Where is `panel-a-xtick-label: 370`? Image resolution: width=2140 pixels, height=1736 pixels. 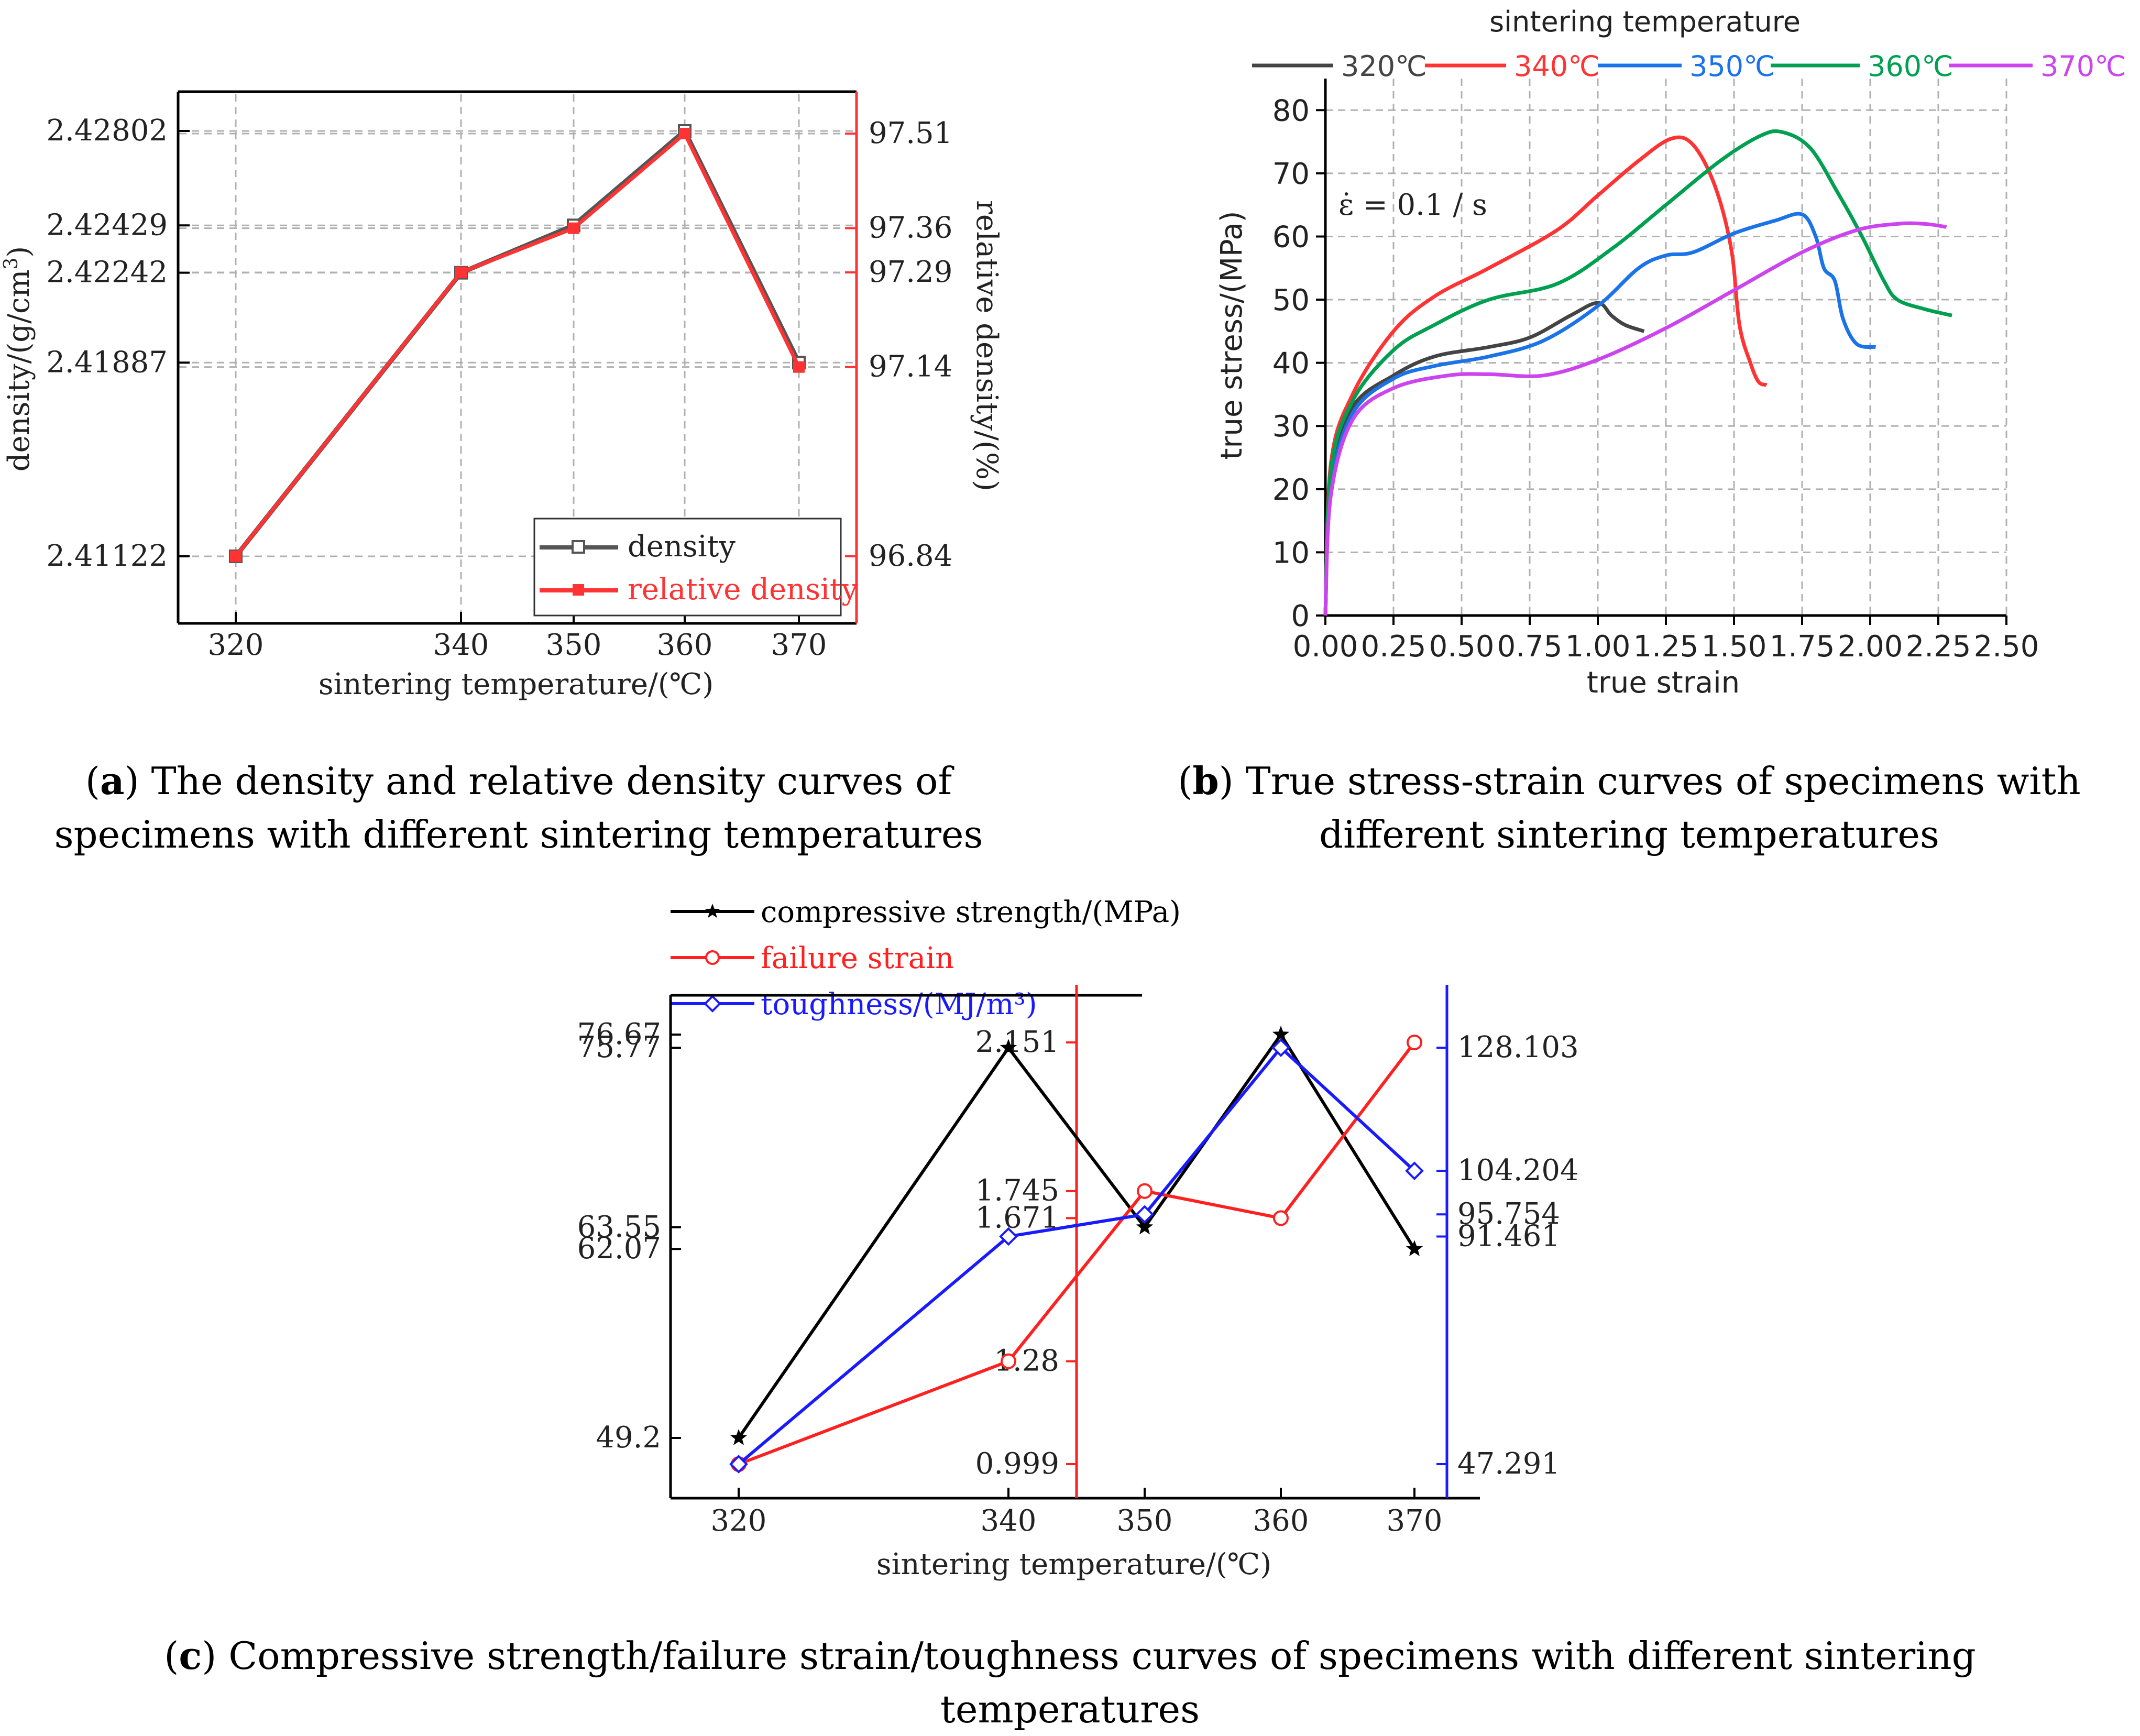
panel-a-xtick-label: 370 is located at coordinates (799, 645).